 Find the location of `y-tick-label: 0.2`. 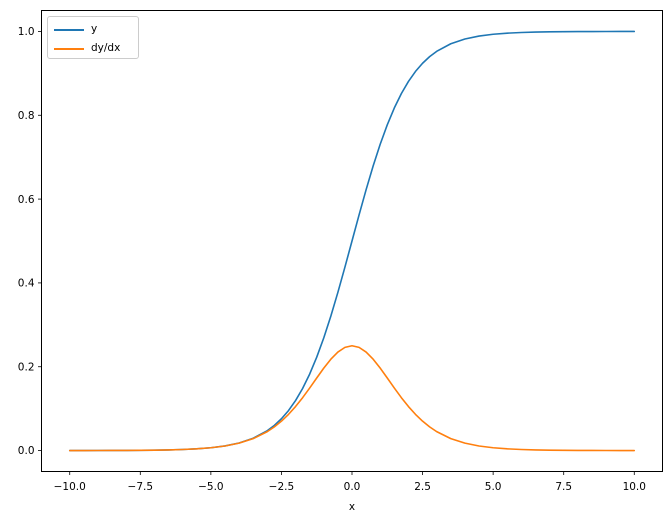

y-tick-label: 0.2 is located at coordinates (26, 367).